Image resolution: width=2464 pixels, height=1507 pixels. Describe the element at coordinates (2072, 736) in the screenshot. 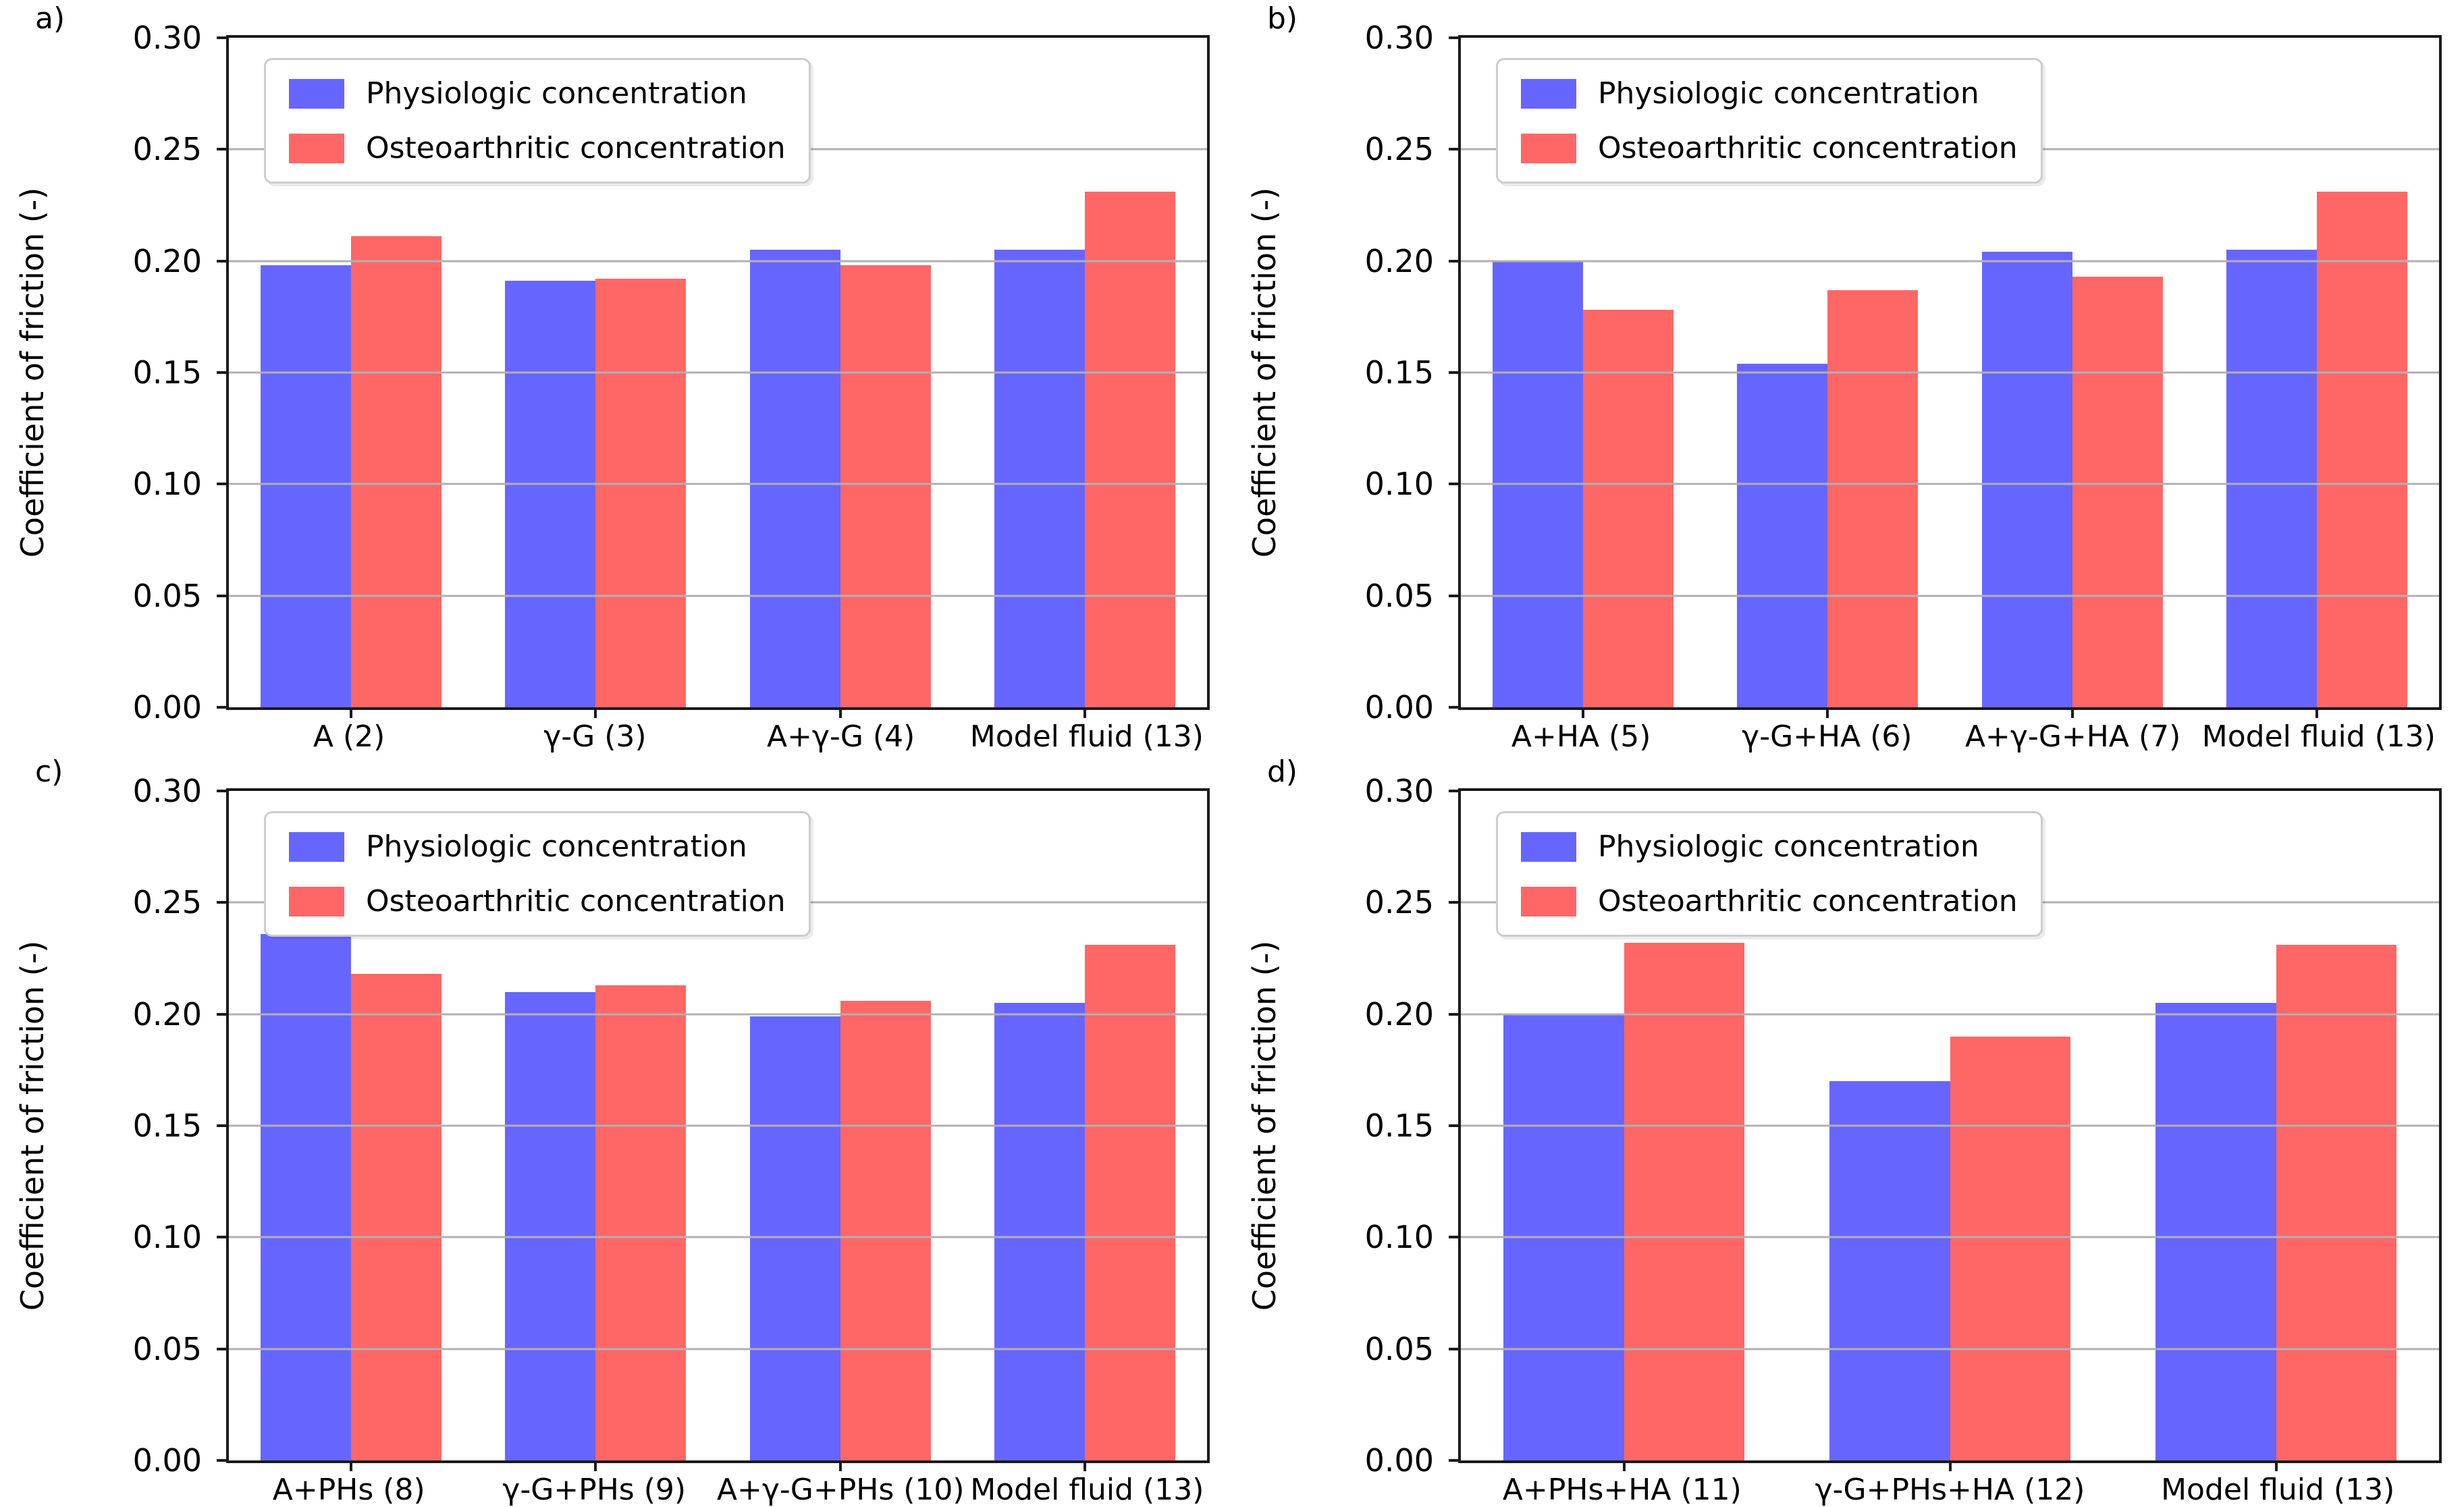

I see `x-category-label: A+γ-G+HA (7)` at that location.